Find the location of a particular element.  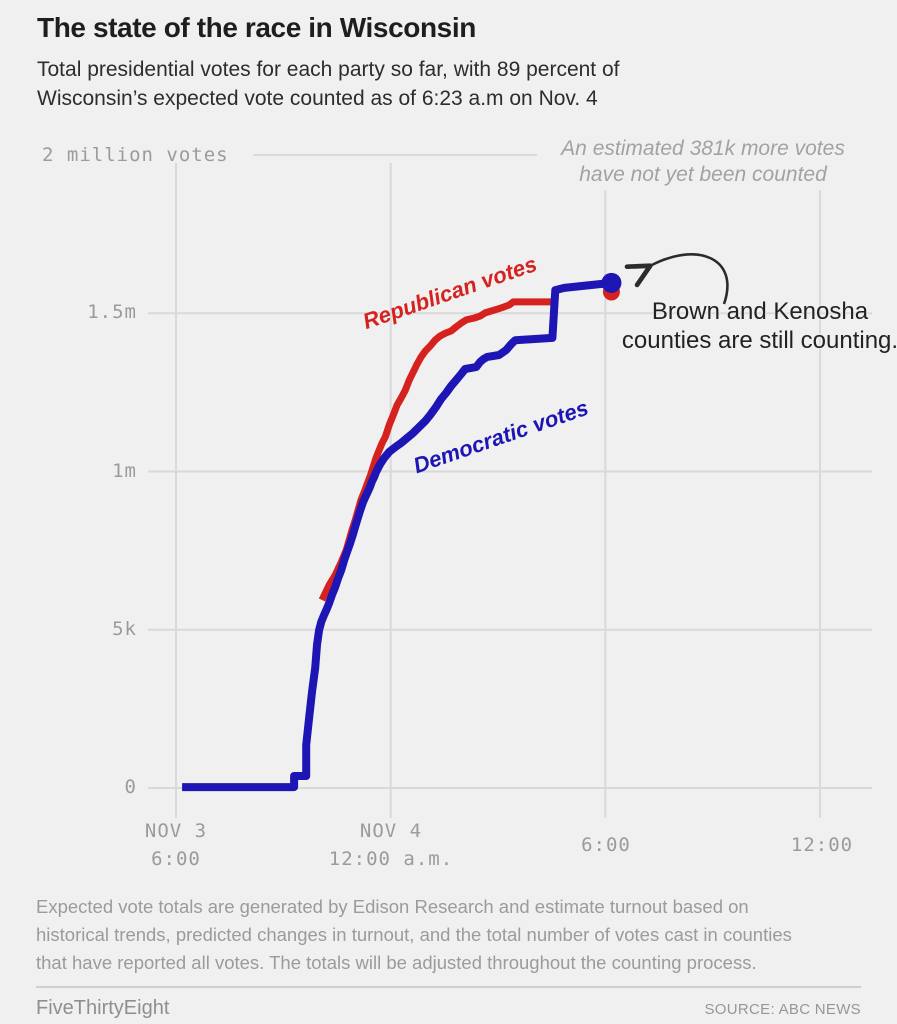

x-tick-nov3-date: NOV 3 is located at coordinates (176, 831).